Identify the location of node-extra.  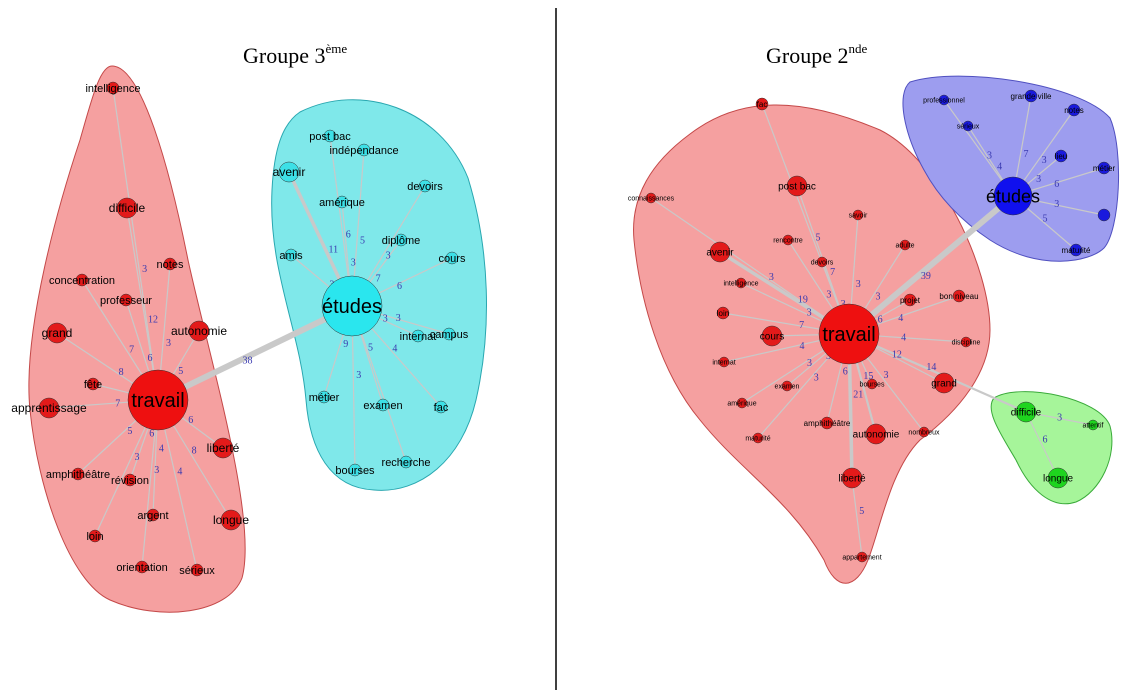
(1104, 215).